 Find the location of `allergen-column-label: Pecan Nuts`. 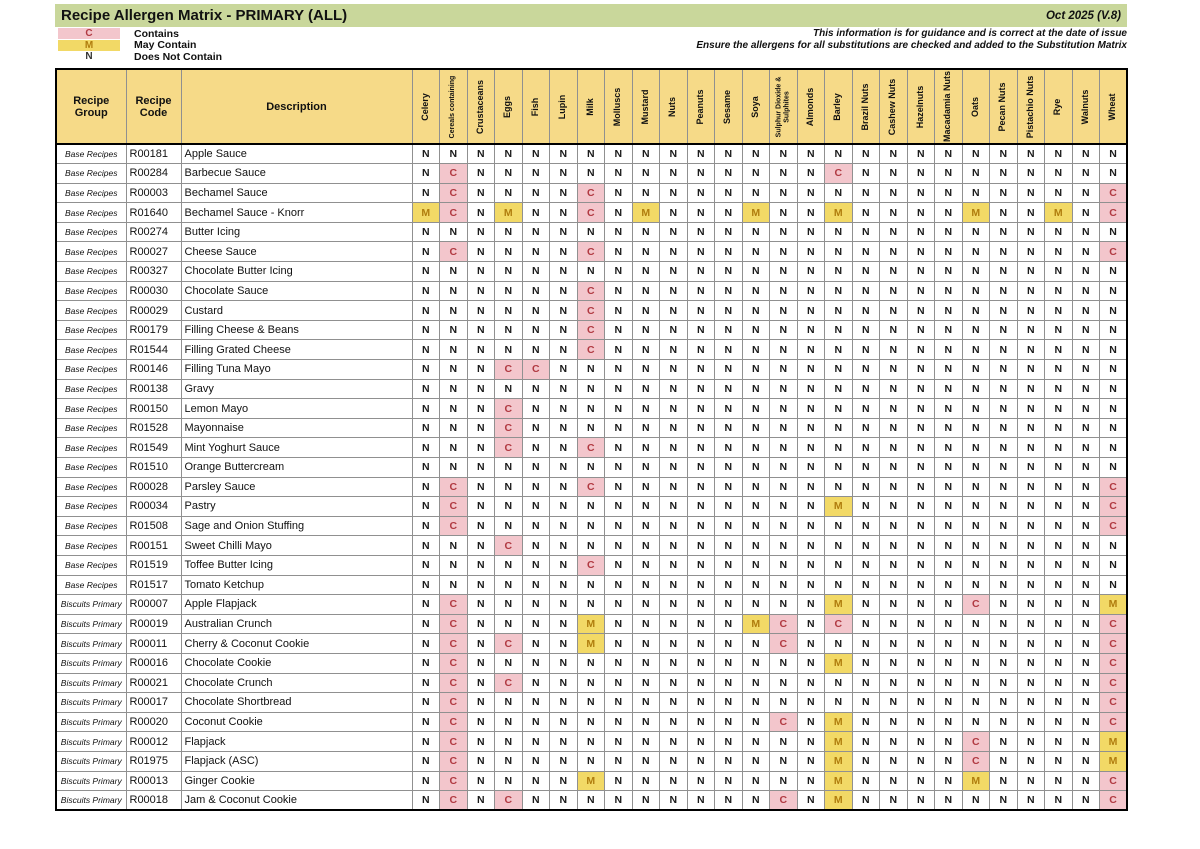

allergen-column-label: Pecan Nuts is located at coordinates (1002, 106).